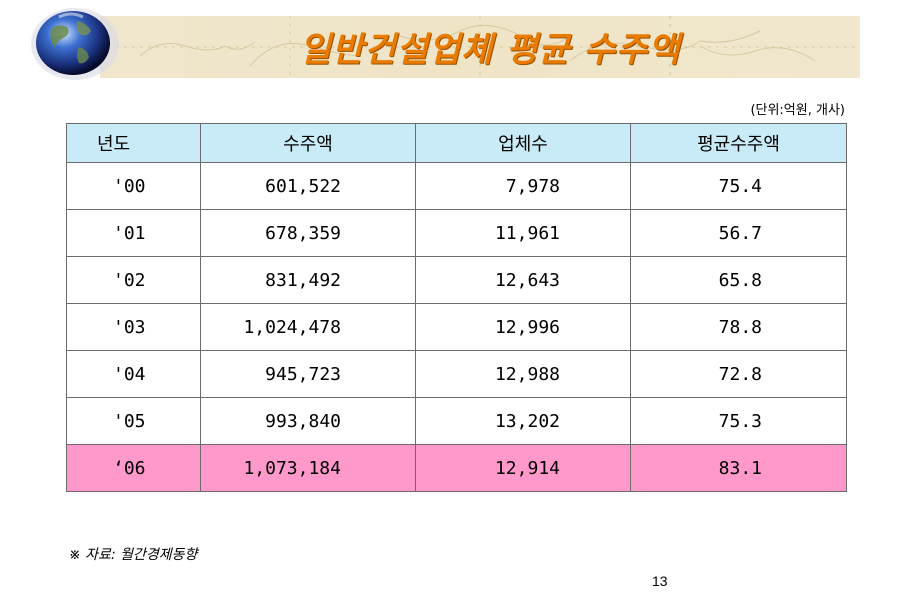 The height and width of the screenshot is (600, 900). I want to click on cell-companies: 12,643, so click(523, 280).